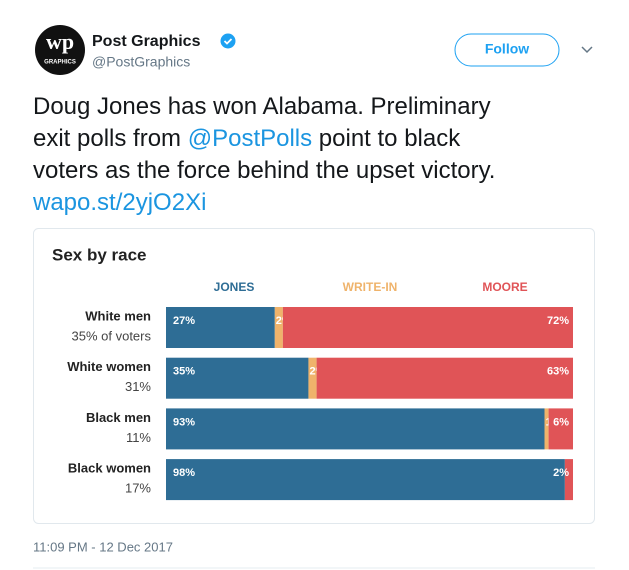 The image size is (629, 570). I want to click on chart-title: Sex by race, so click(99, 254).